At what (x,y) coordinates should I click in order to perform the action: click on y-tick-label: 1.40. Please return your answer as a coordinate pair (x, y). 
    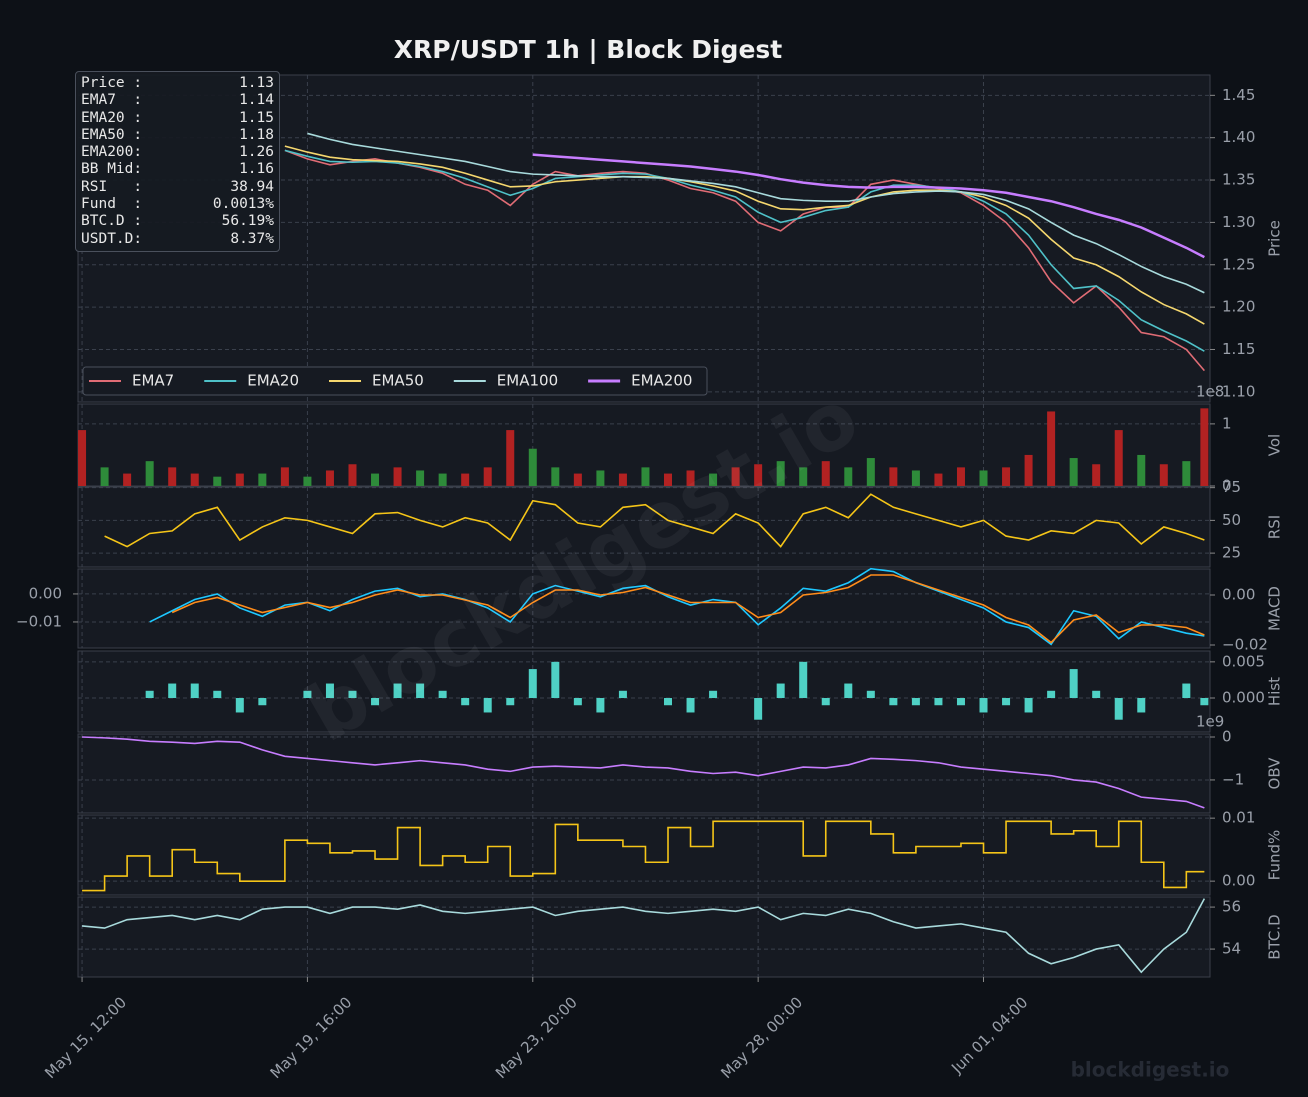
    Looking at the image, I should click on (1238, 137).